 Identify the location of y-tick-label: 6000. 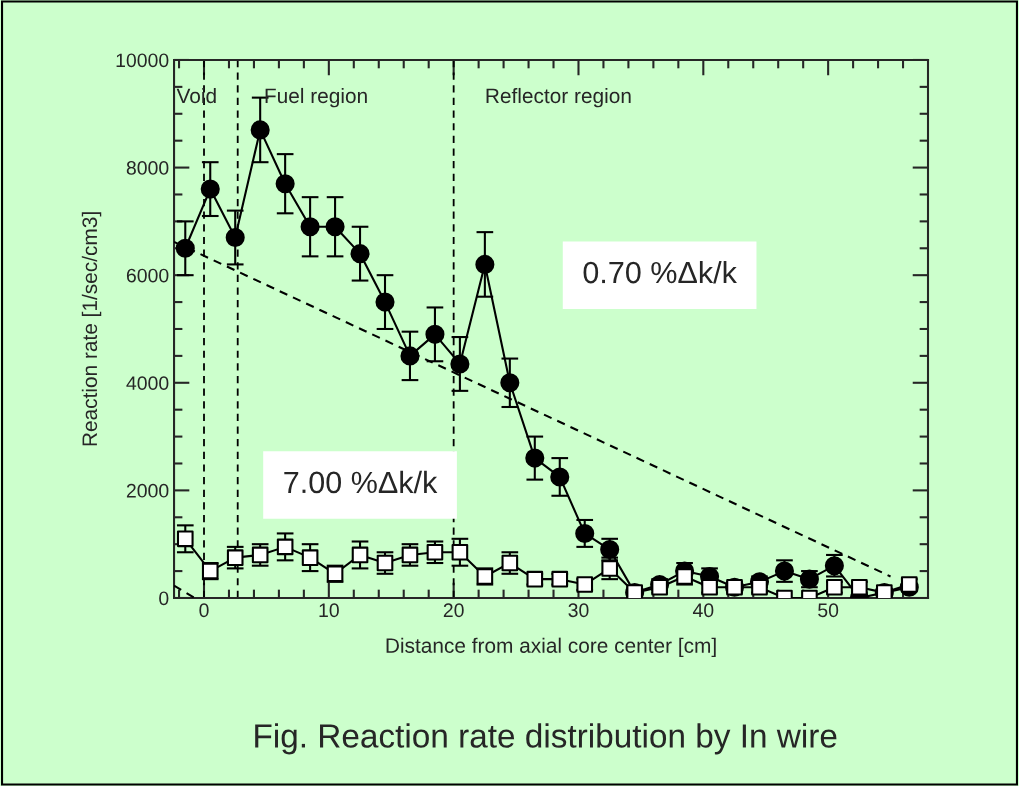
(147, 275).